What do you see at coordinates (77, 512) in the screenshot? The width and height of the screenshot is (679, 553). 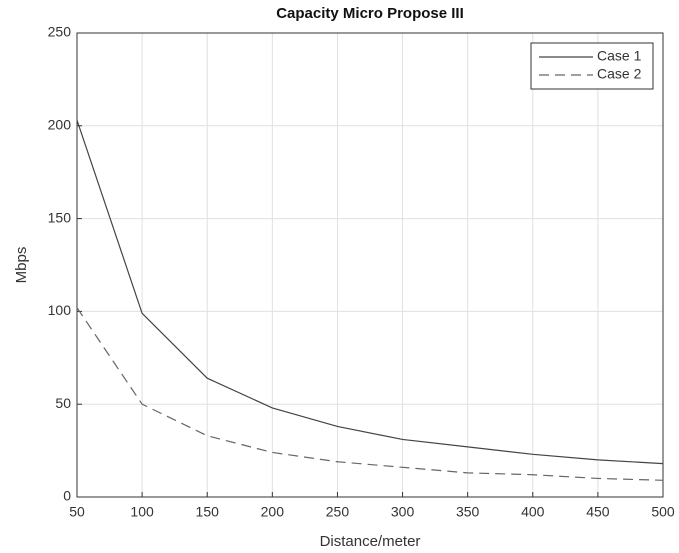 I see `x-tick-label: 50` at bounding box center [77, 512].